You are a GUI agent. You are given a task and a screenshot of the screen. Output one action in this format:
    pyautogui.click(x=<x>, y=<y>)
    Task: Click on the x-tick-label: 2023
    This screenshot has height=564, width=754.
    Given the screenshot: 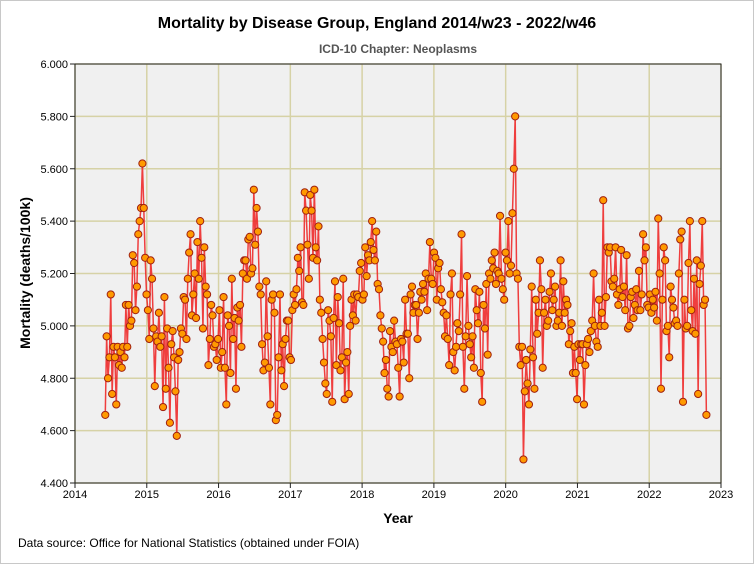 What is the action you would take?
    pyautogui.click(x=721, y=495)
    